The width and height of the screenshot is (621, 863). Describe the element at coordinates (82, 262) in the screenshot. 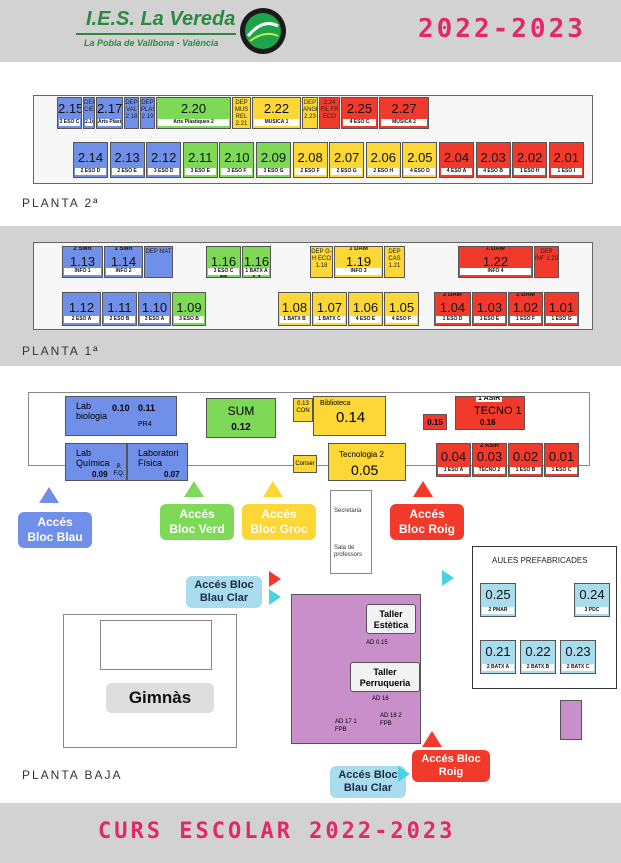

I see `room-1-13: 1.13 INFO 1 2 SMR` at that location.